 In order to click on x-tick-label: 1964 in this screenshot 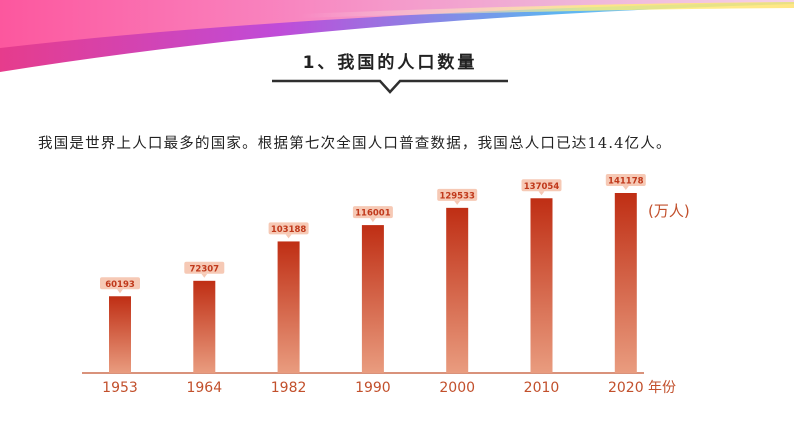, I will do `click(204, 388)`.